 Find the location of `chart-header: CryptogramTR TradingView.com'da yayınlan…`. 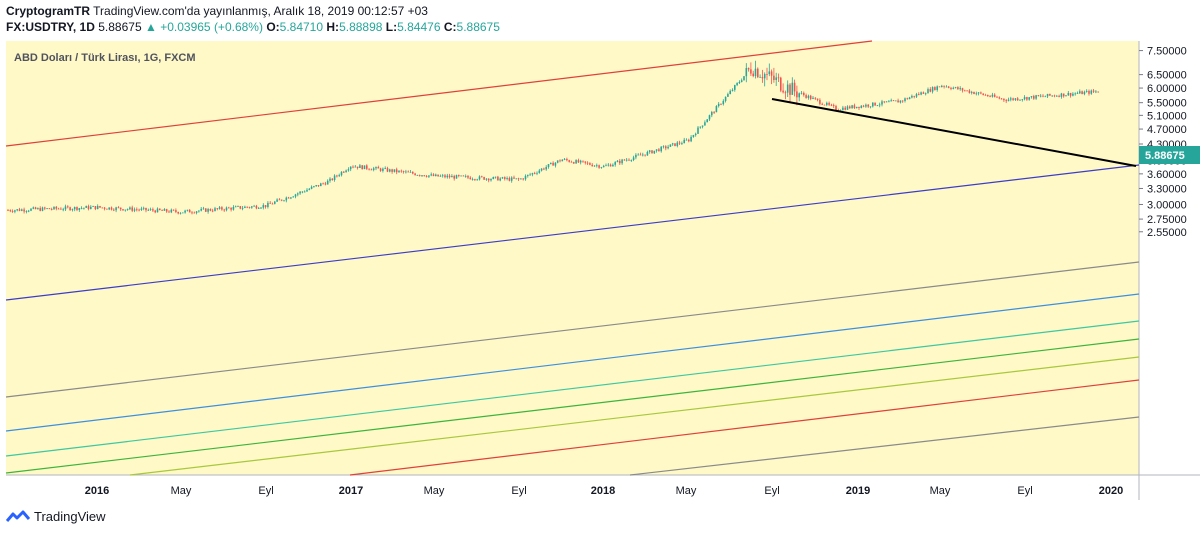

chart-header: CryptogramTR TradingView.com'da yayınlan… is located at coordinates (253, 19).